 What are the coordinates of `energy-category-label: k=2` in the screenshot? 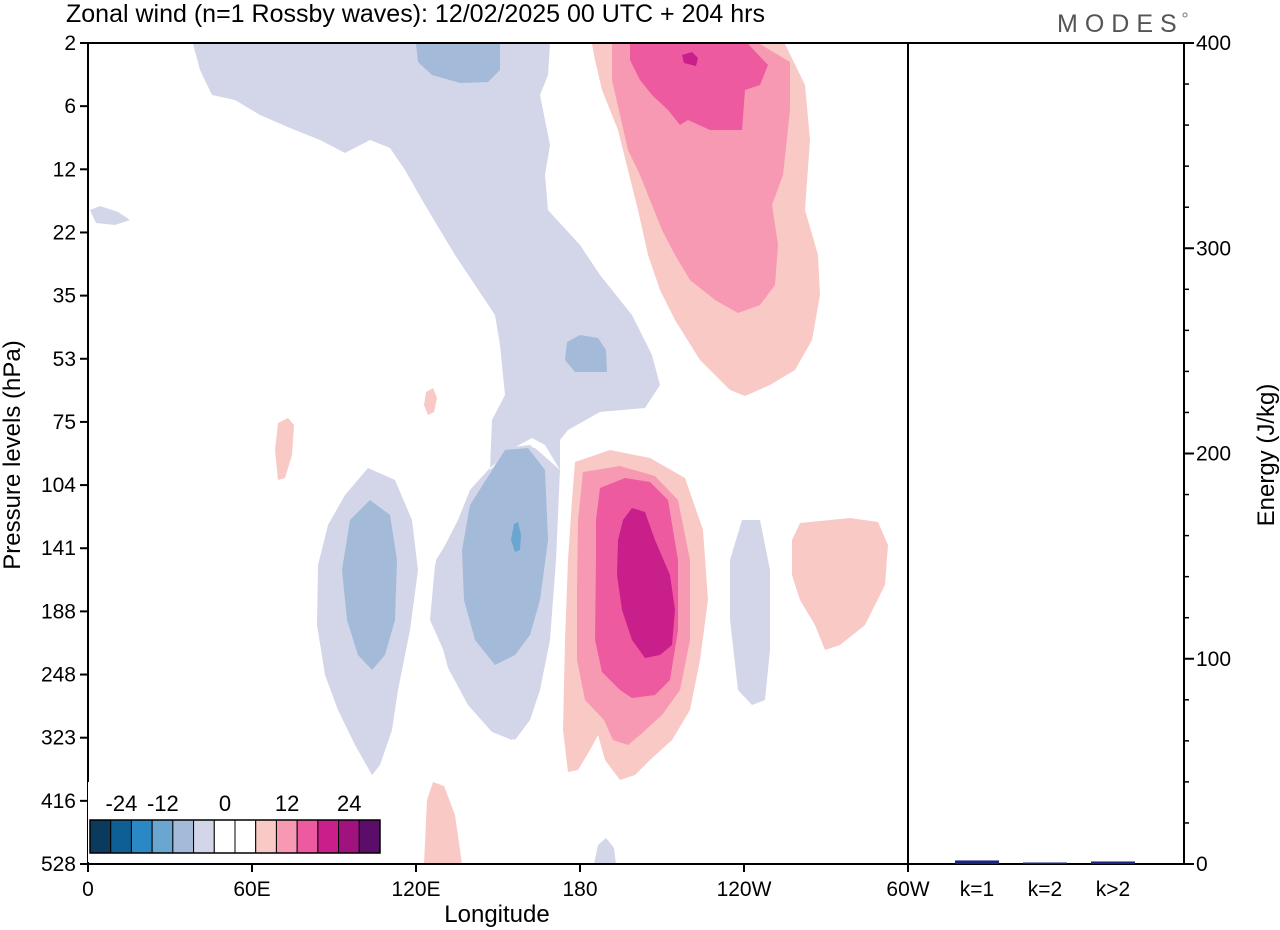 It's located at (1045, 889).